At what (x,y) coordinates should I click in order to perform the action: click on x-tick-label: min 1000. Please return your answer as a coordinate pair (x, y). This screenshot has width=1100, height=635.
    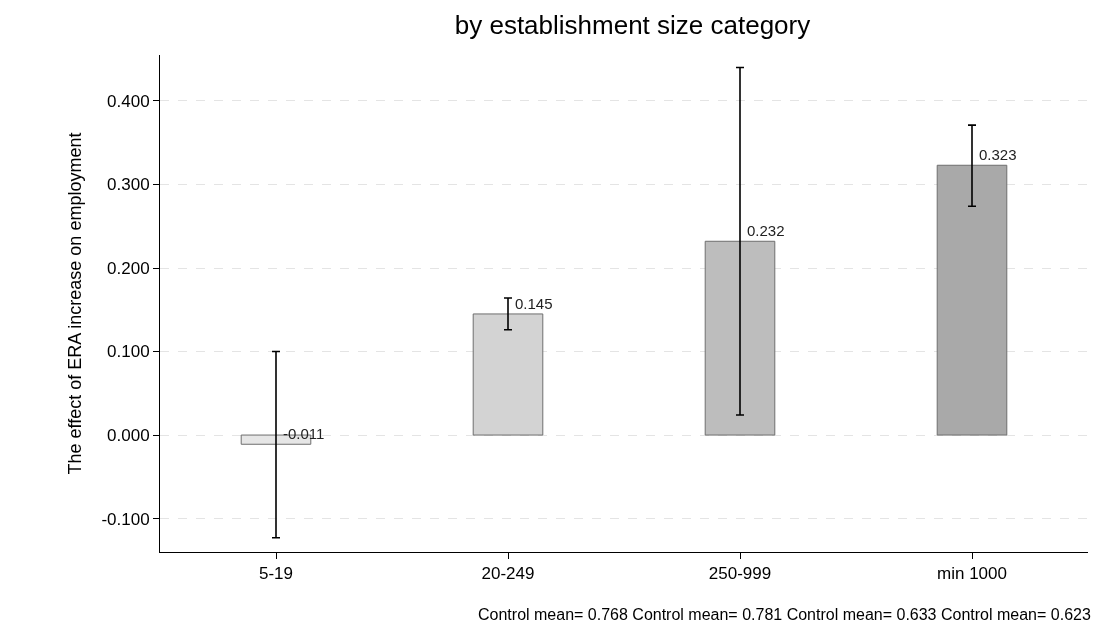
    Looking at the image, I should click on (972, 574).